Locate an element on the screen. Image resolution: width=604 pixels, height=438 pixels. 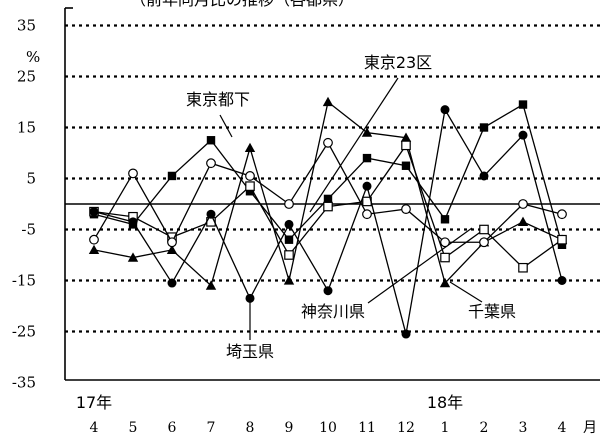
annotation-label: 神奈川県 is located at coordinates (333, 311).